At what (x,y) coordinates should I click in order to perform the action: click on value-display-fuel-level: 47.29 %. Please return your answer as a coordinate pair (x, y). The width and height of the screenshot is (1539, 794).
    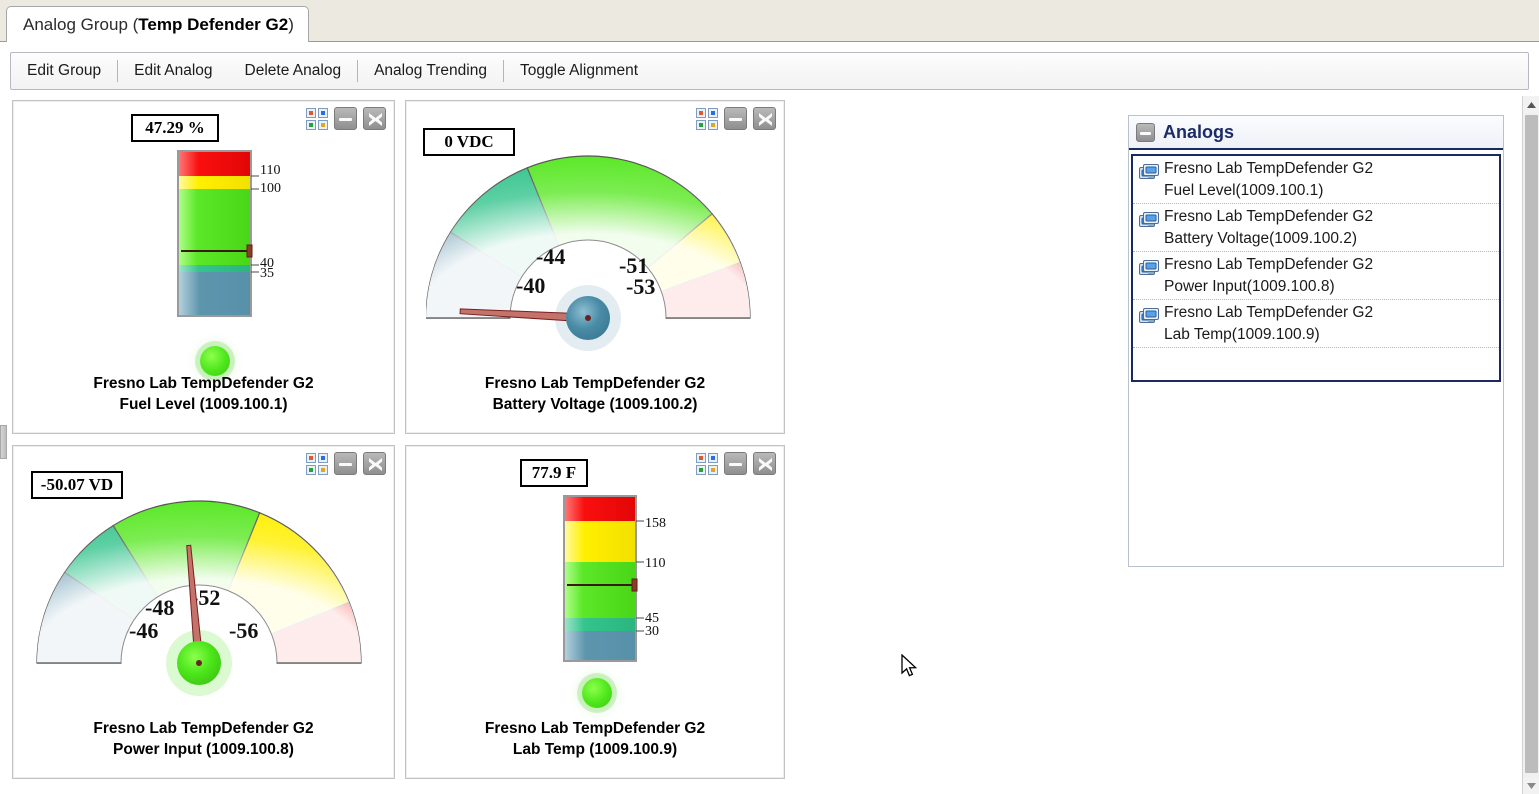
    Looking at the image, I should click on (175, 128).